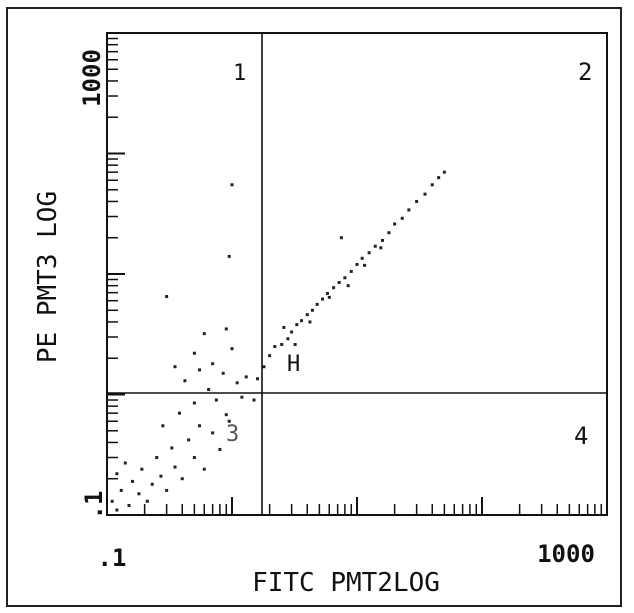 Image resolution: width=634 pixels, height=613 pixels. Describe the element at coordinates (566, 554) in the screenshot. I see `x-tick-label-max: 1000` at that location.